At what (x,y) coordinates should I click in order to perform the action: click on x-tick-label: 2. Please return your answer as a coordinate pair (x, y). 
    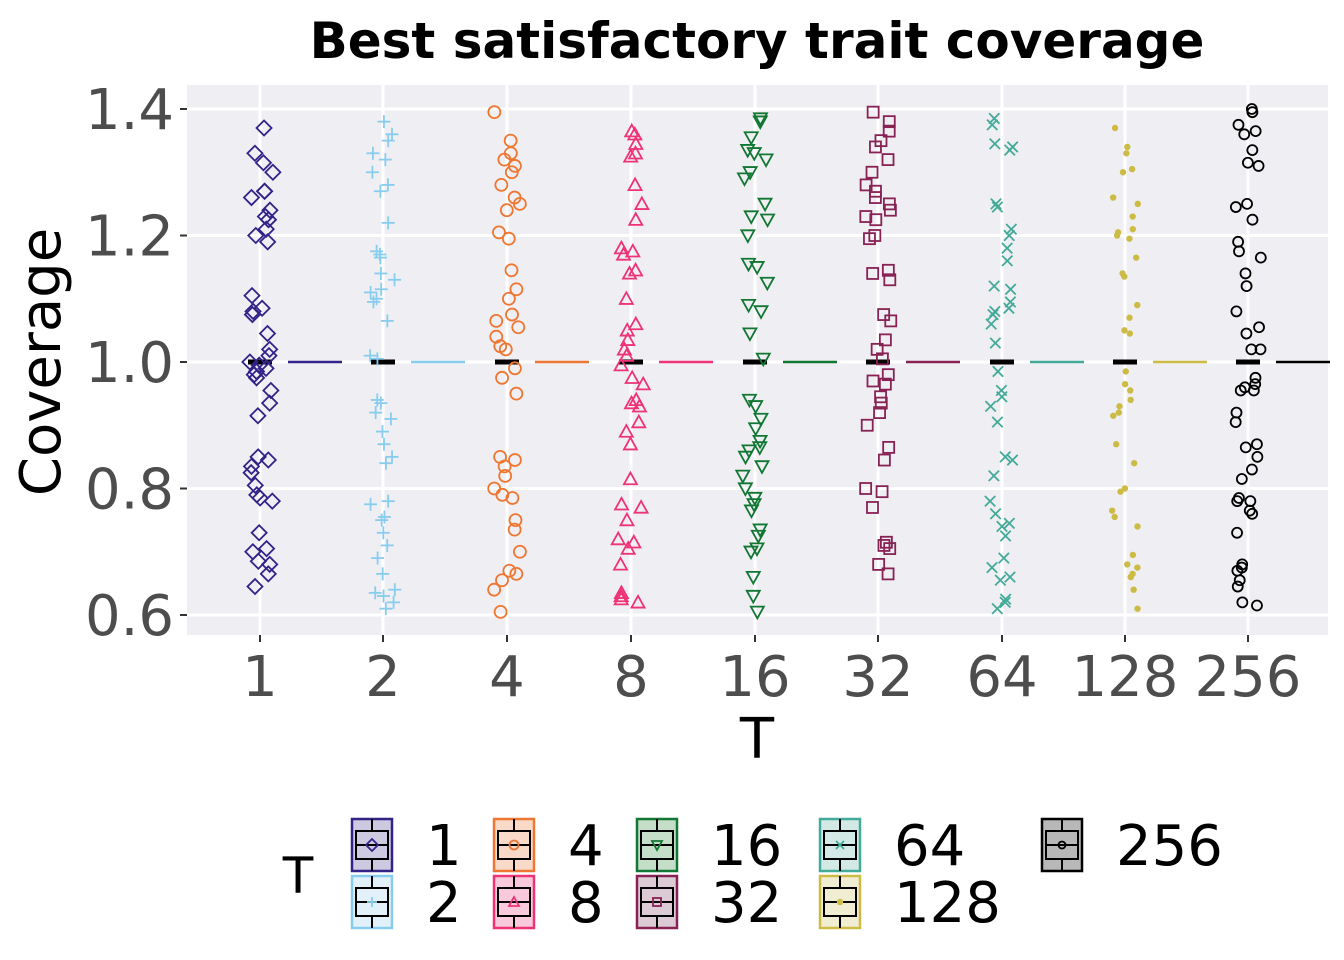
    Looking at the image, I should click on (383, 677).